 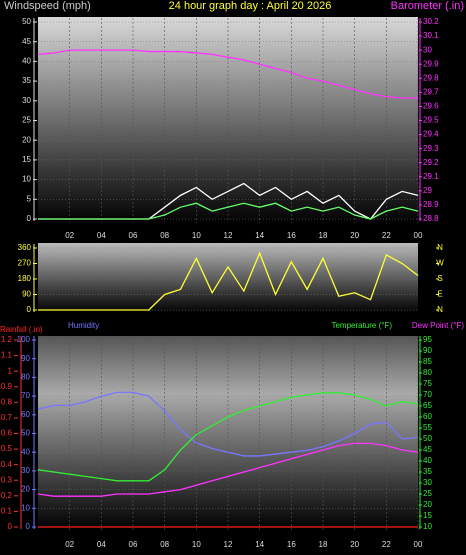 What do you see at coordinates (10, 526) in the screenshot?
I see `y3-tick-label: 0` at bounding box center [10, 526].